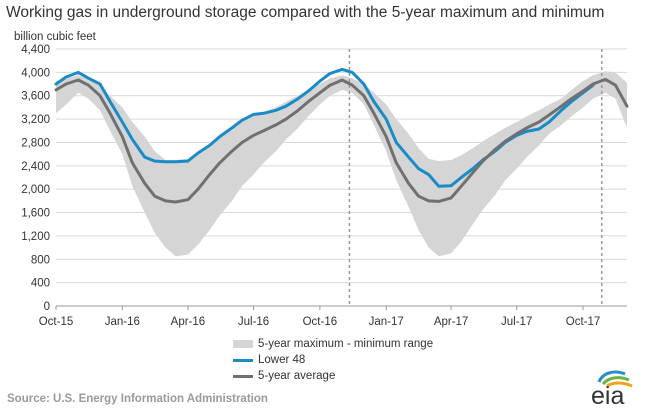  What do you see at coordinates (451, 322) in the screenshot?
I see `x-tick-label: Apr-17` at bounding box center [451, 322].